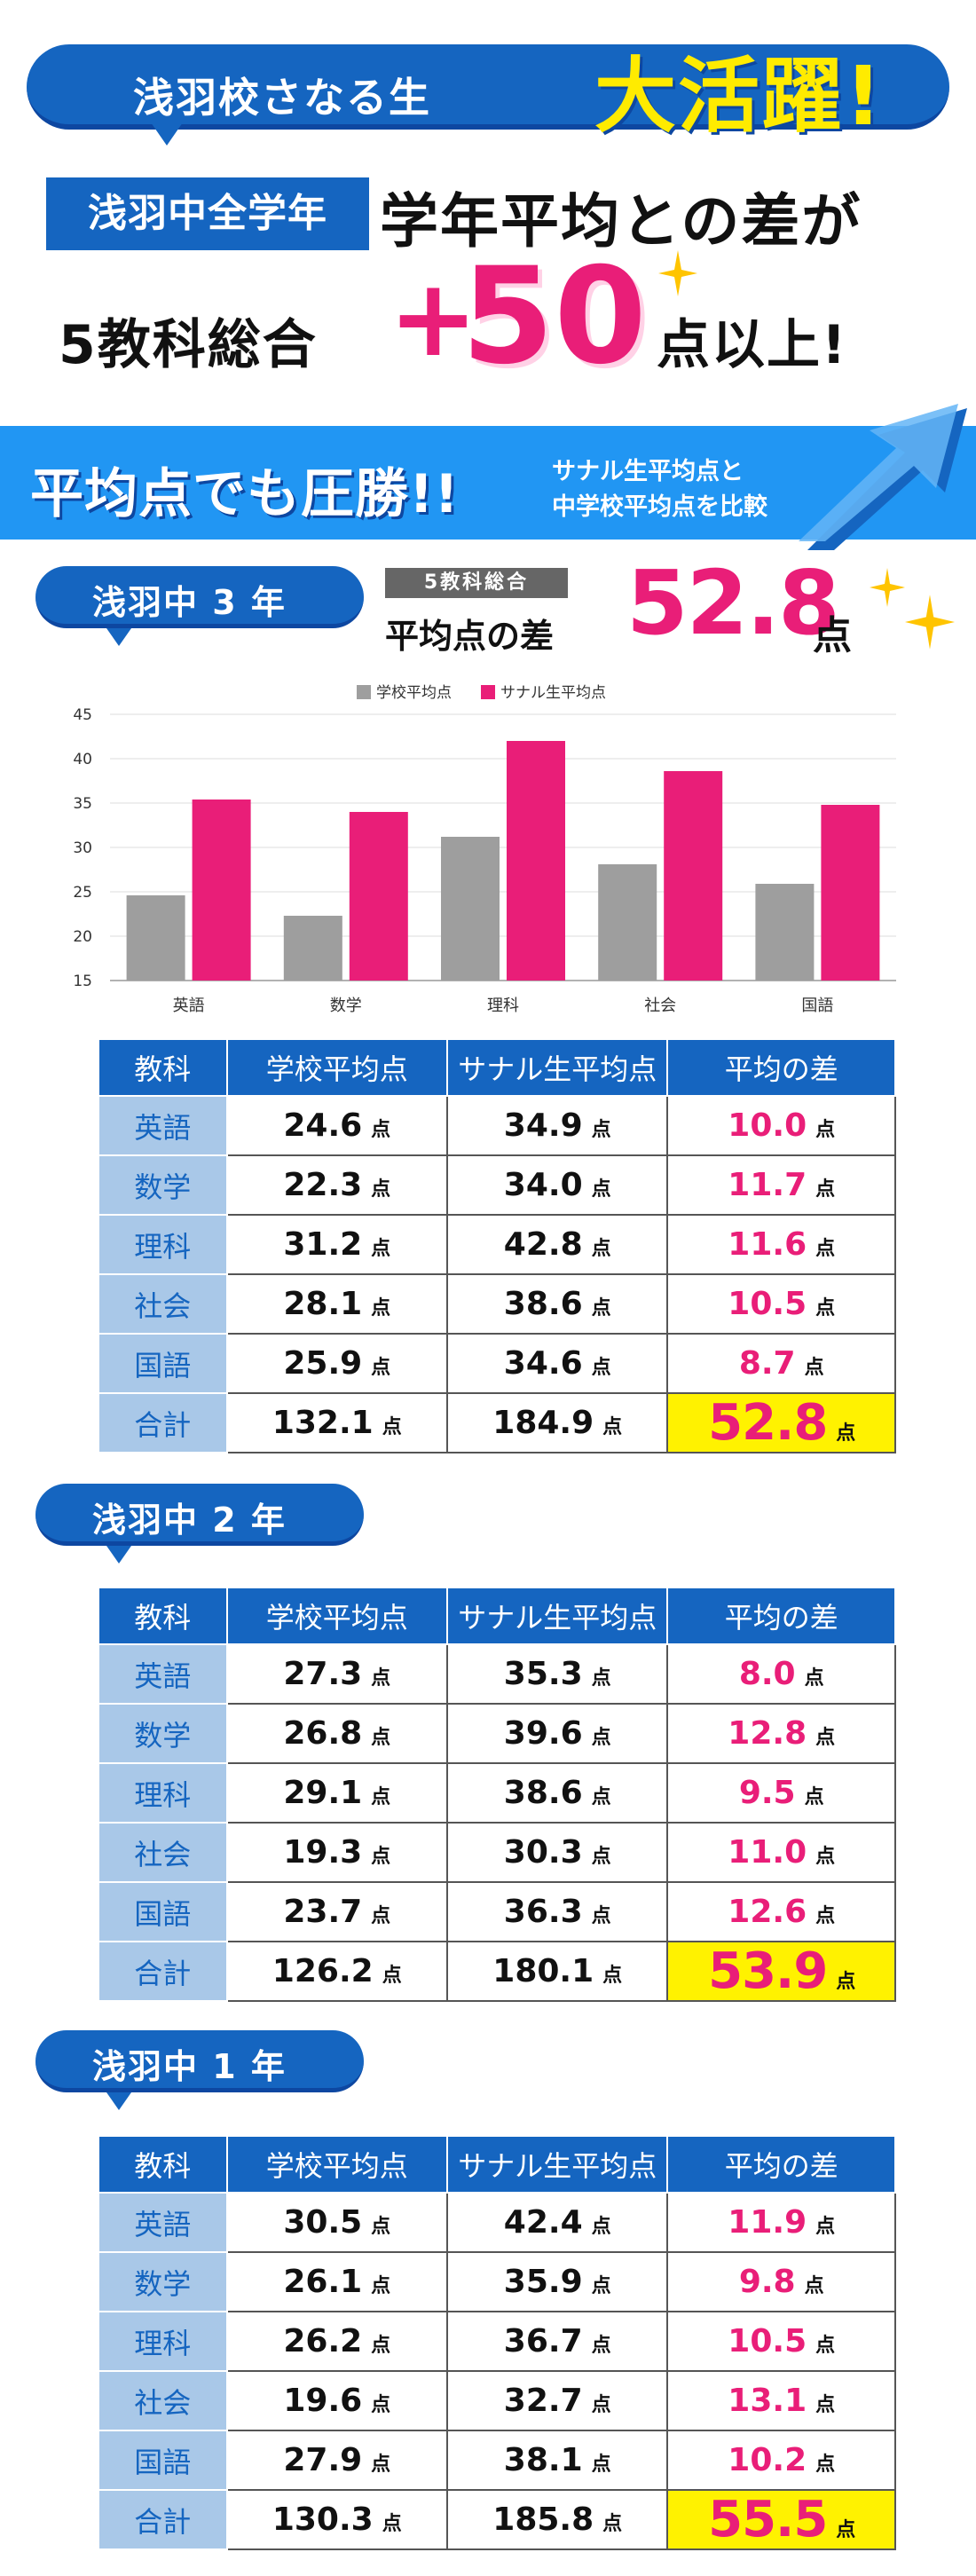 The width and height of the screenshot is (976, 2576). I want to click on table-row: 国語 25.9 点 34.6 点 8.7 点, so click(497, 1364).